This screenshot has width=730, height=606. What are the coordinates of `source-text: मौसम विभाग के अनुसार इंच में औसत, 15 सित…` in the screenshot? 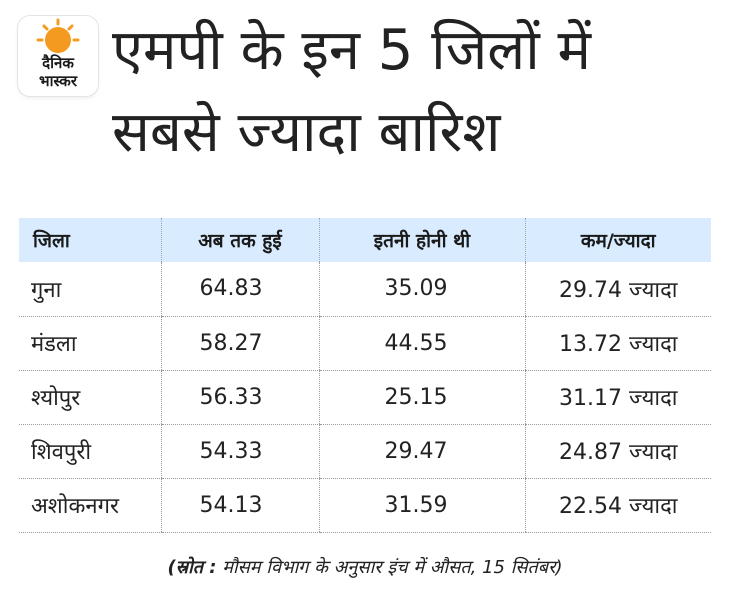 It's located at (389, 567).